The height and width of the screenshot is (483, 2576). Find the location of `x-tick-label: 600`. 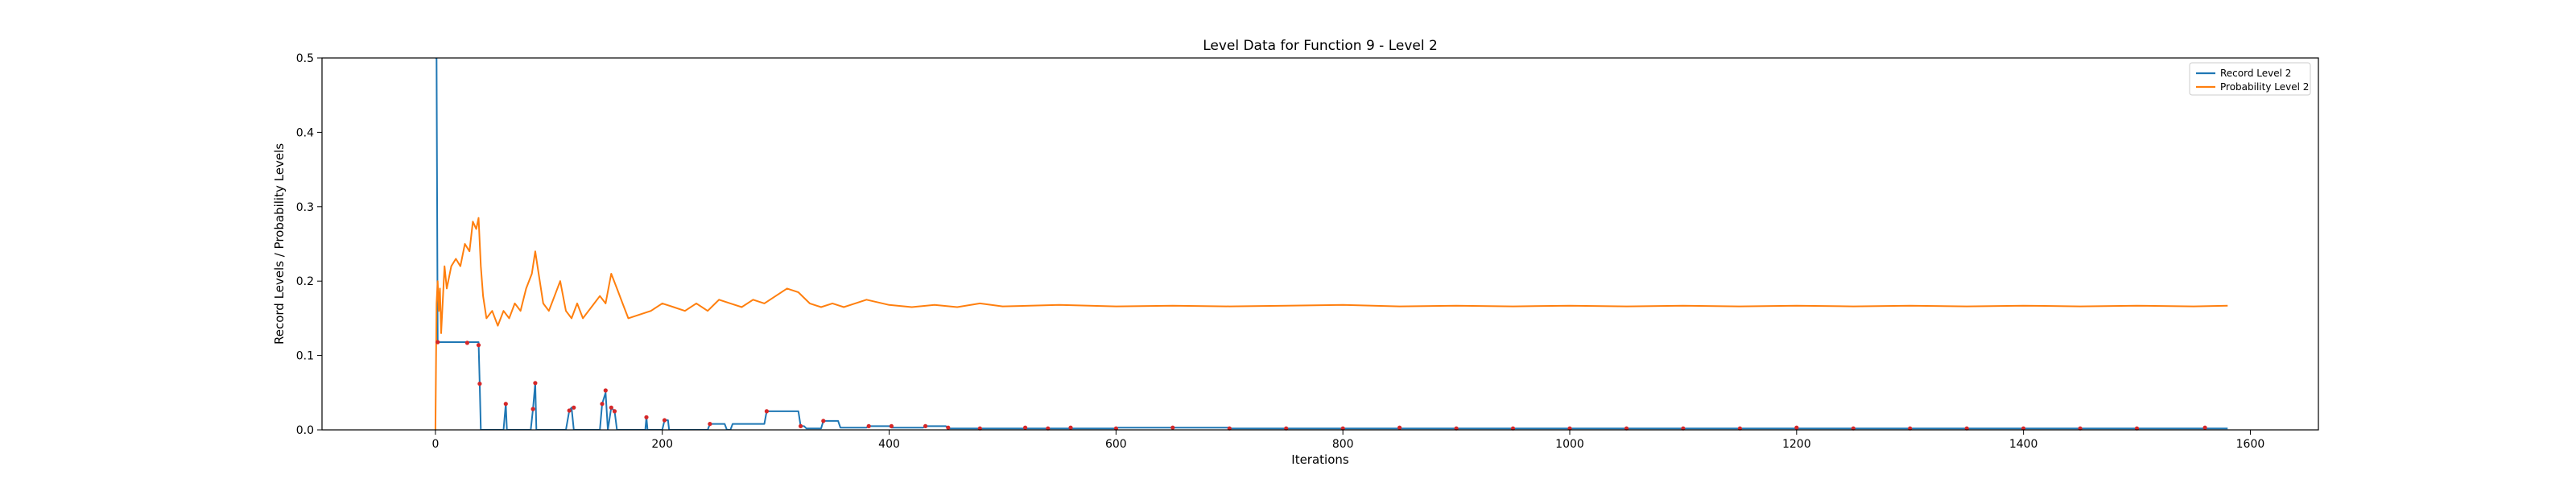

x-tick-label: 600 is located at coordinates (1116, 444).